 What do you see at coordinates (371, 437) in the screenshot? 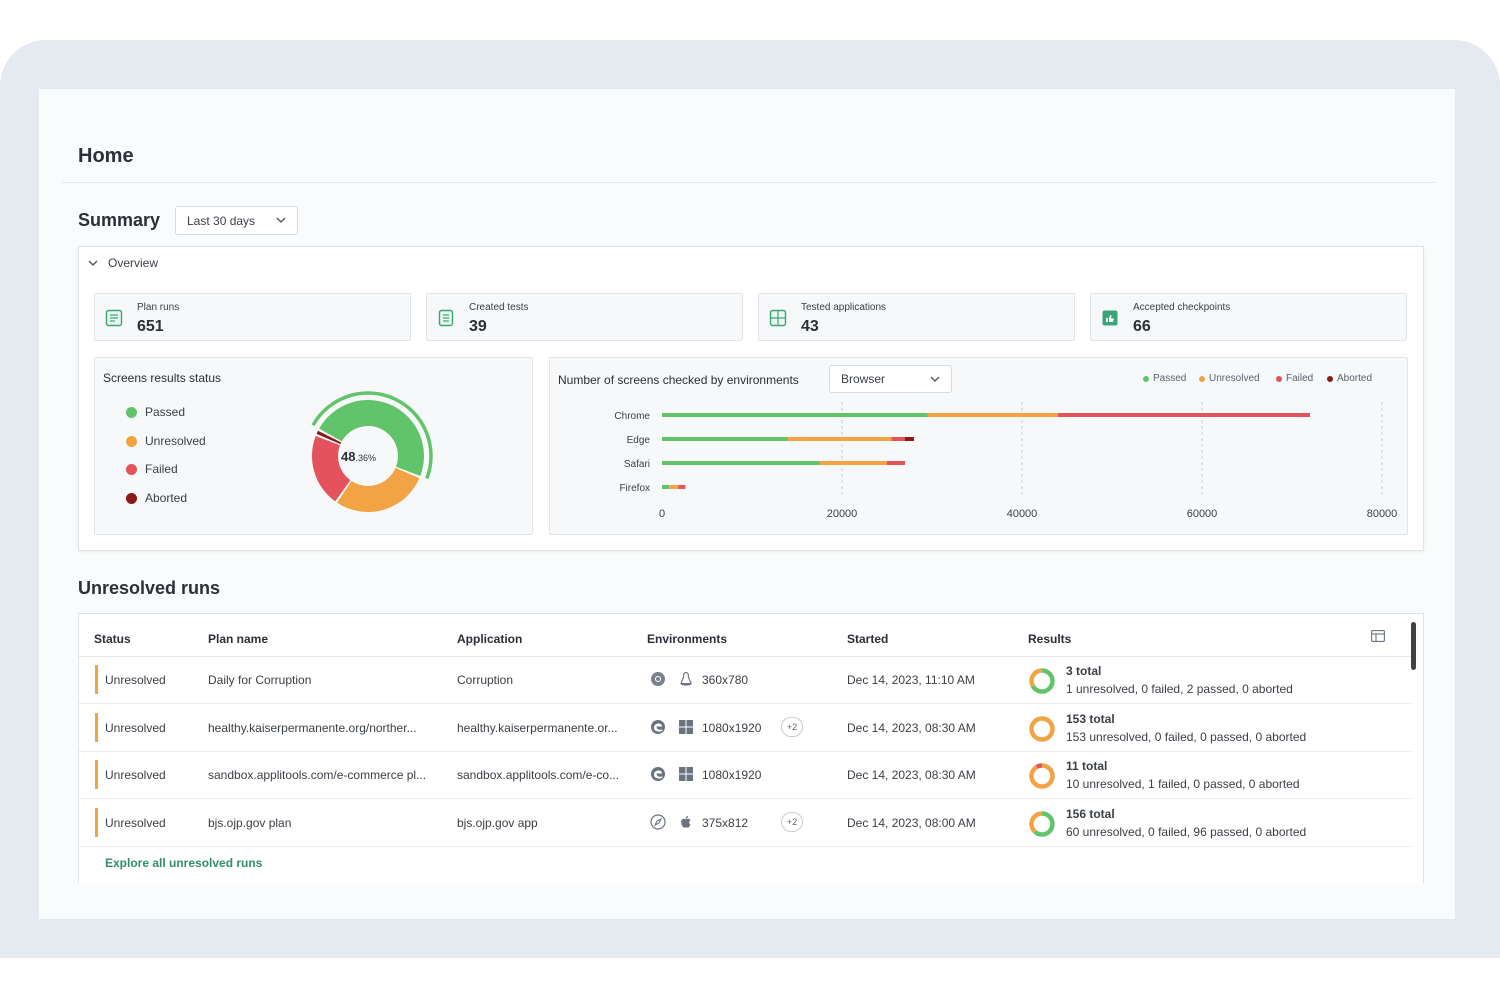
I see `passed-donut-slice` at bounding box center [371, 437].